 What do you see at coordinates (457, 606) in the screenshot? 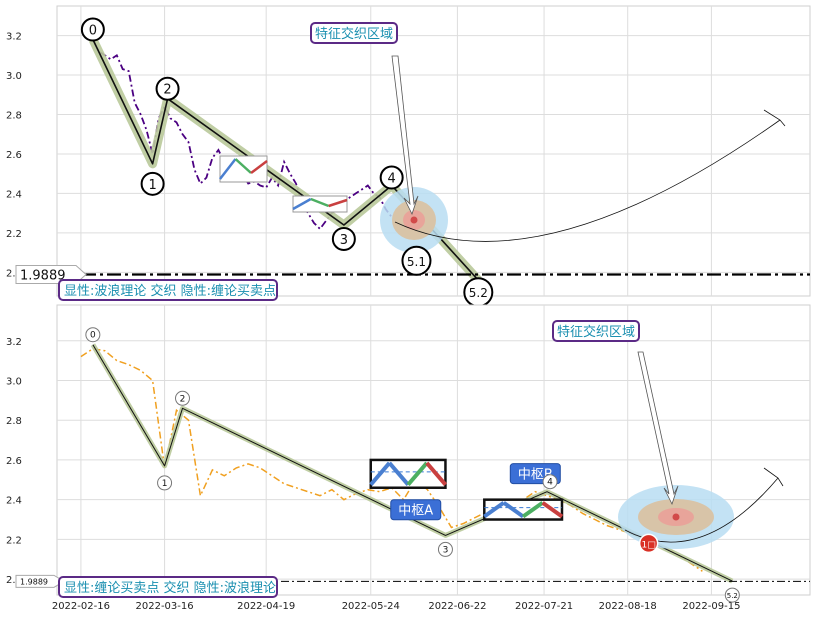
I see `x-tick-label: 2022-06-22` at bounding box center [457, 606].